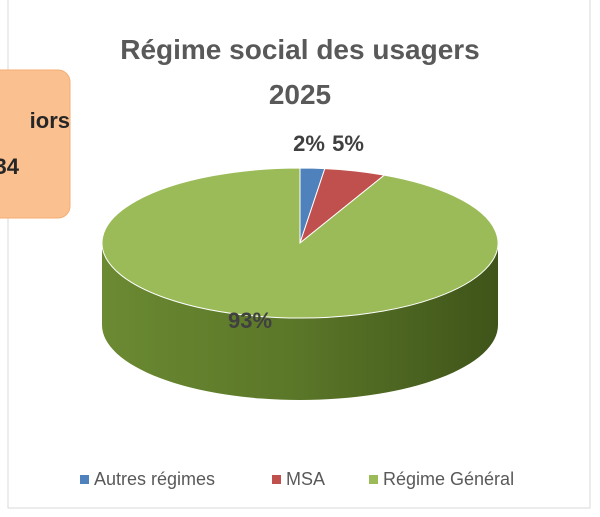  Describe the element at coordinates (154, 479) in the screenshot. I see `legend-label: Autres régimes` at that location.